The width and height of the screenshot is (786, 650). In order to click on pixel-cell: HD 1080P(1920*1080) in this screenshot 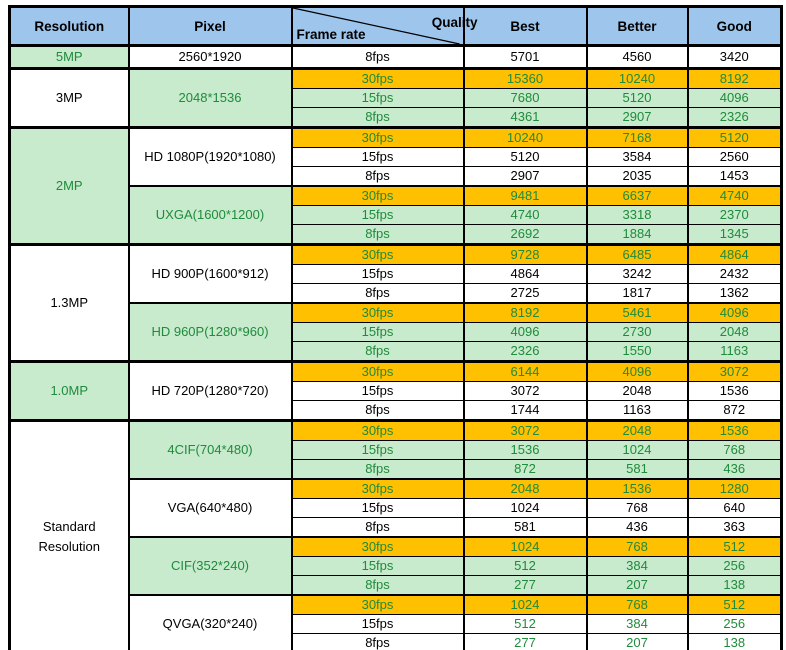, I will do `click(210, 156)`.